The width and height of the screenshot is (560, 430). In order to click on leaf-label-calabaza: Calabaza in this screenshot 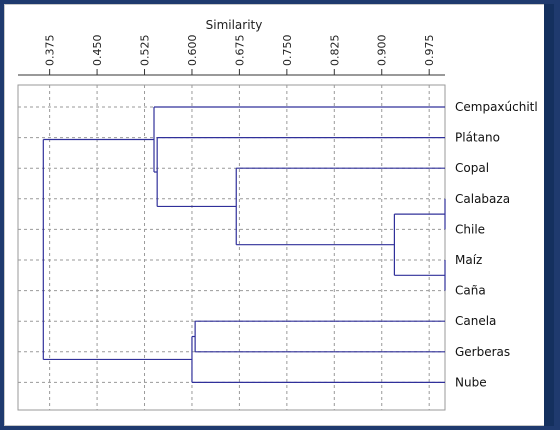, I will do `click(482, 199)`.